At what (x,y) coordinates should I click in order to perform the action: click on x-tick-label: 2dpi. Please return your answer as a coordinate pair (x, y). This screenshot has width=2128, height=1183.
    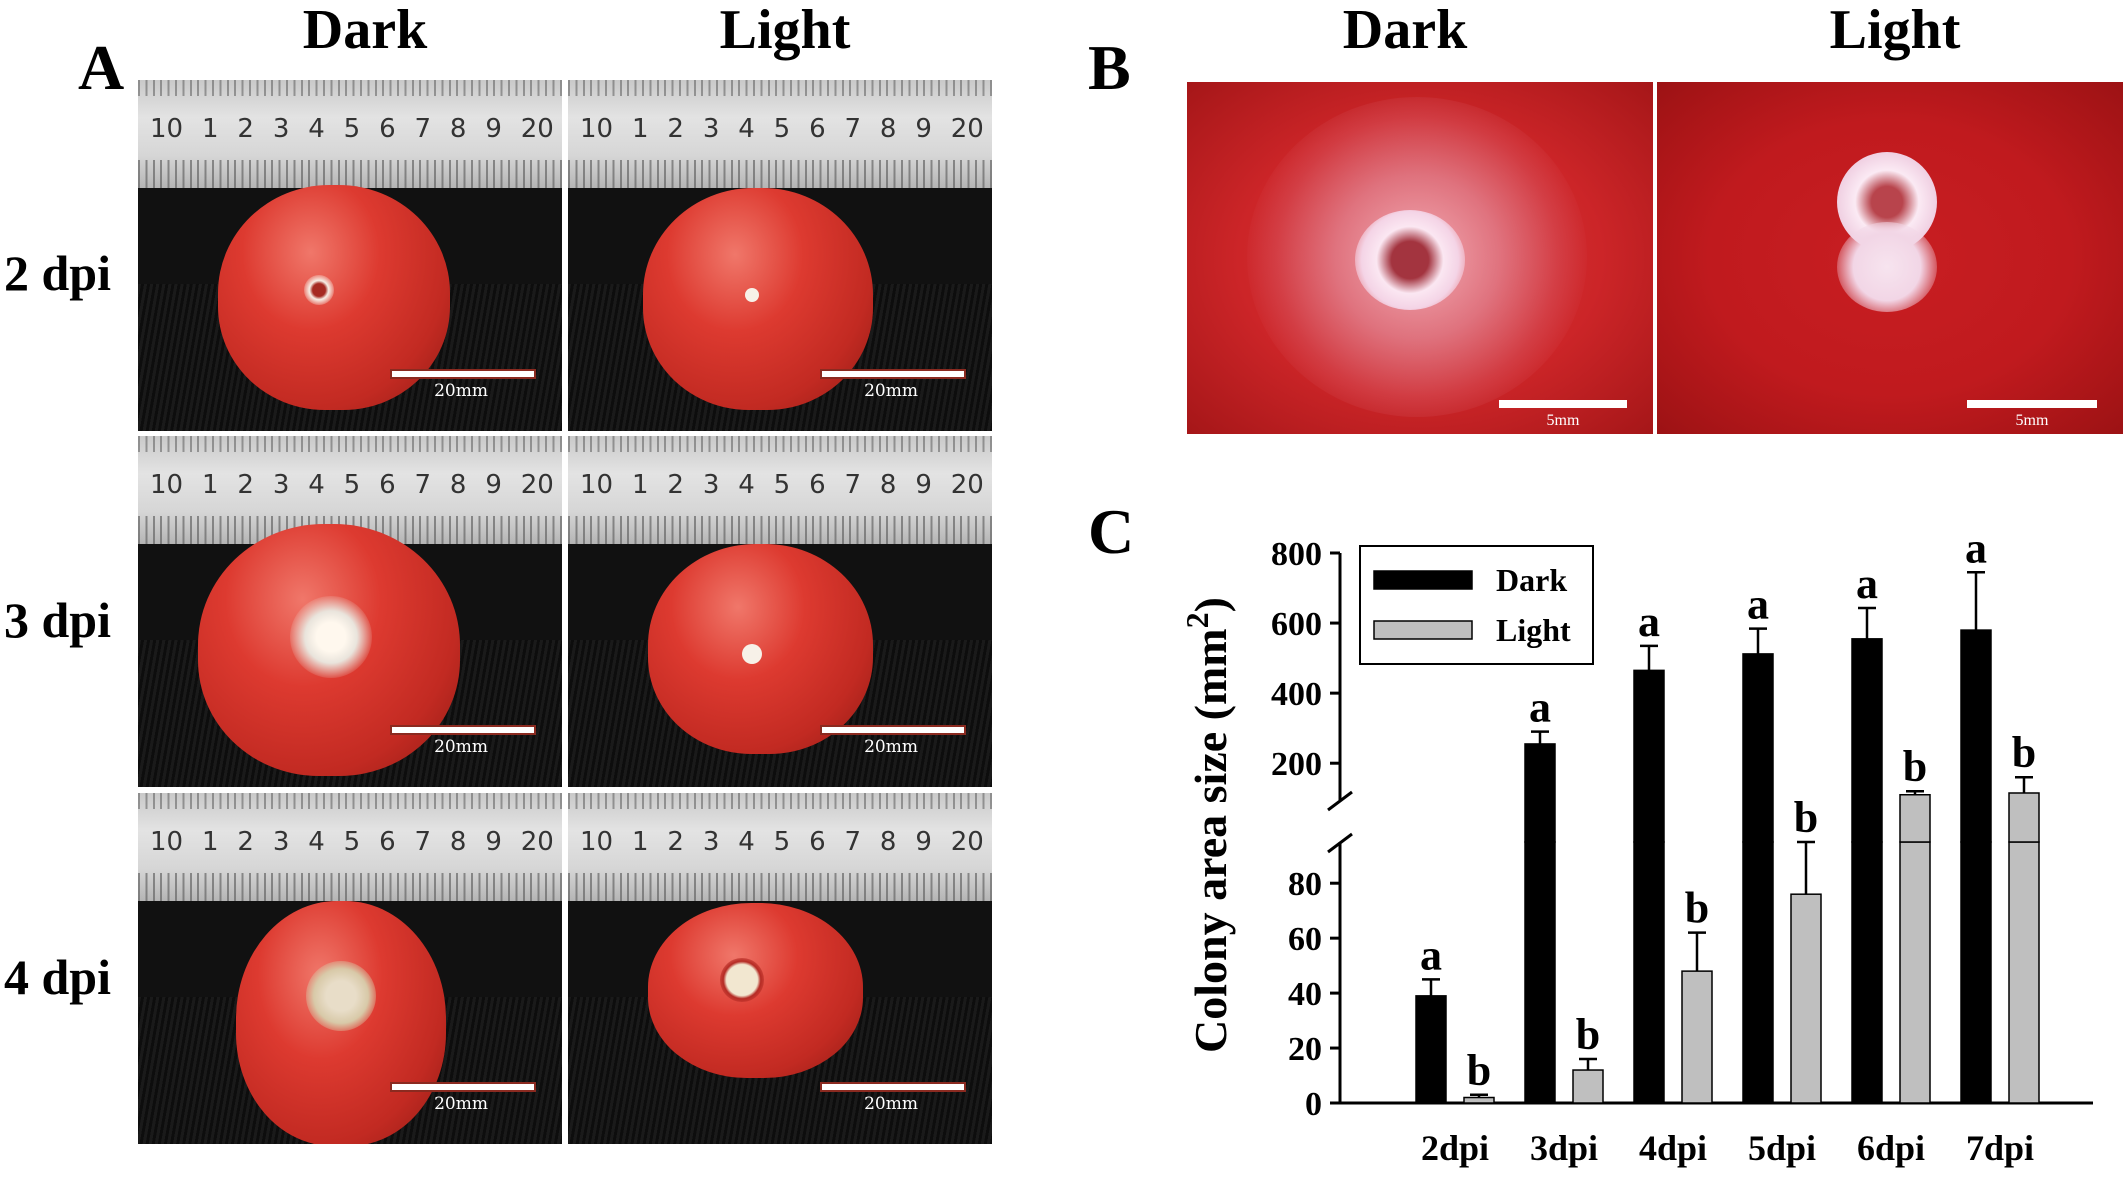
    Looking at the image, I should click on (1455, 1148).